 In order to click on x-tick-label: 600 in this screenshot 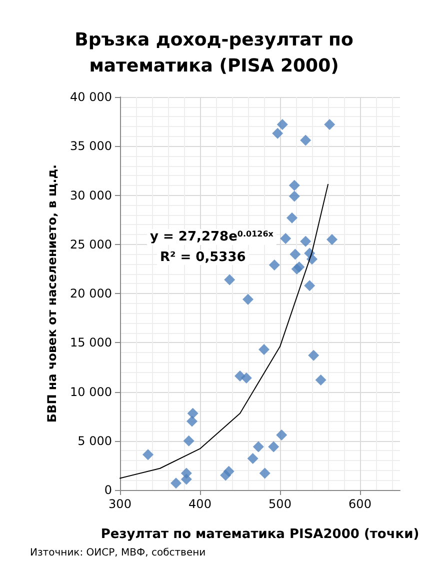, I will do `click(360, 504)`.